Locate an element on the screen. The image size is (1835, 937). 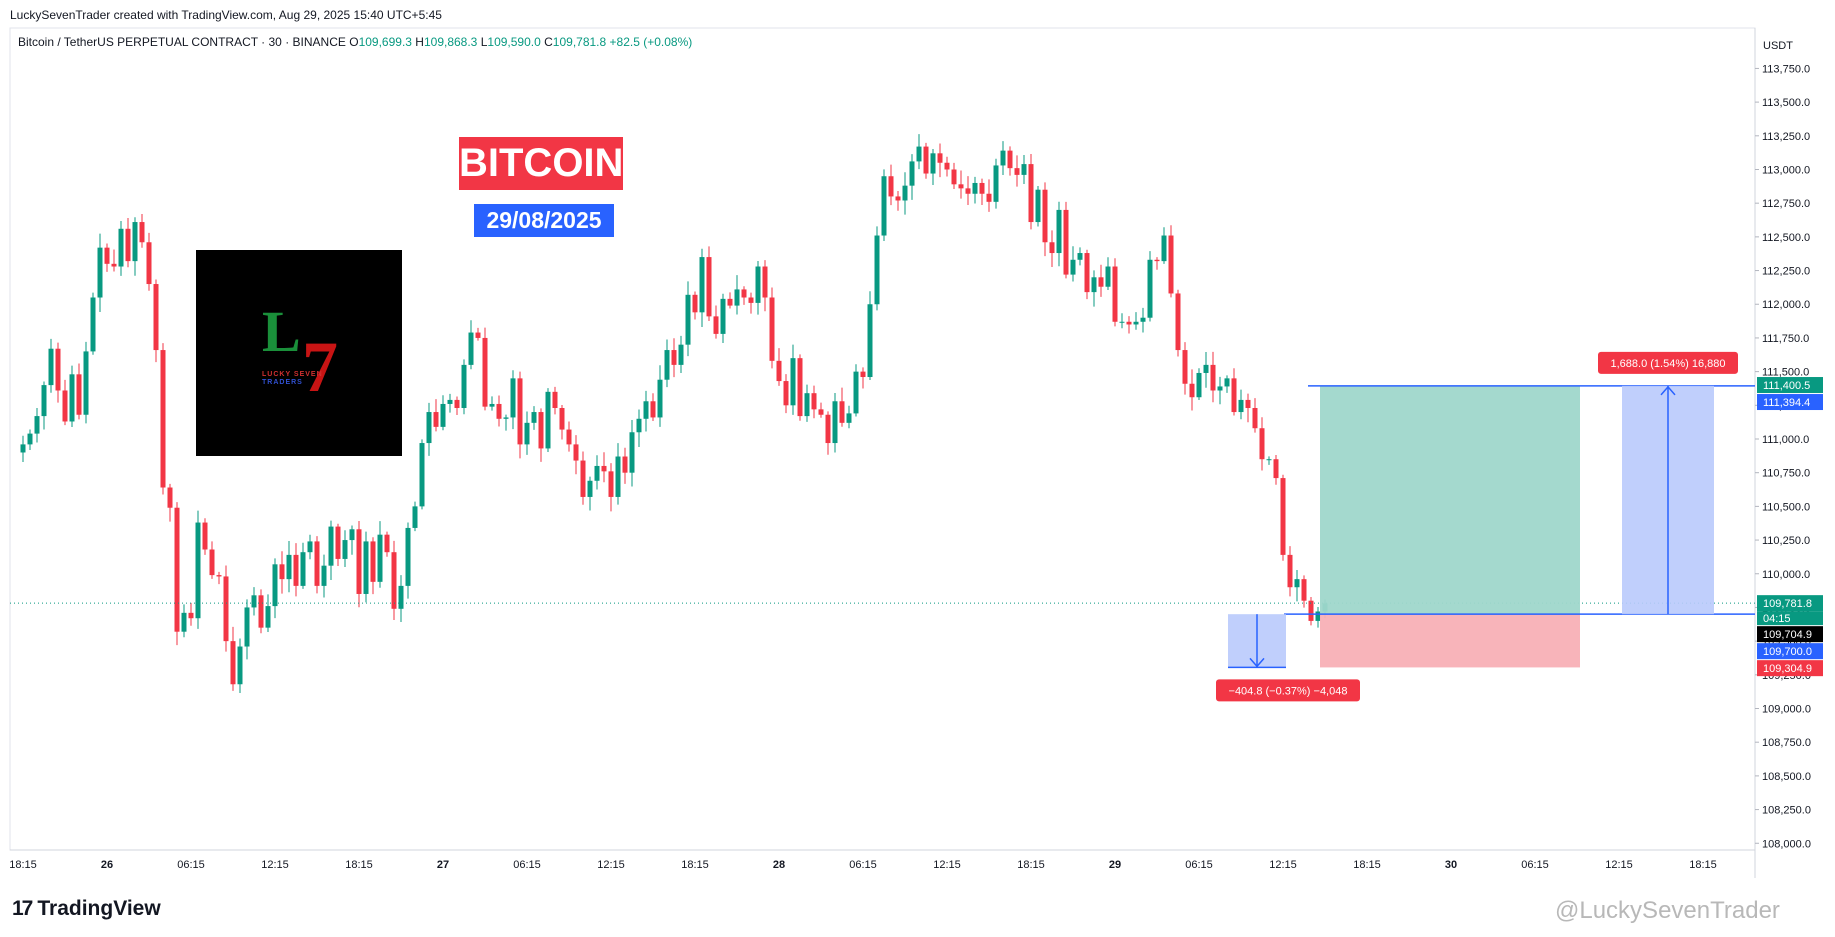
price-tick-label: 113,000.0 is located at coordinates (1786, 170).